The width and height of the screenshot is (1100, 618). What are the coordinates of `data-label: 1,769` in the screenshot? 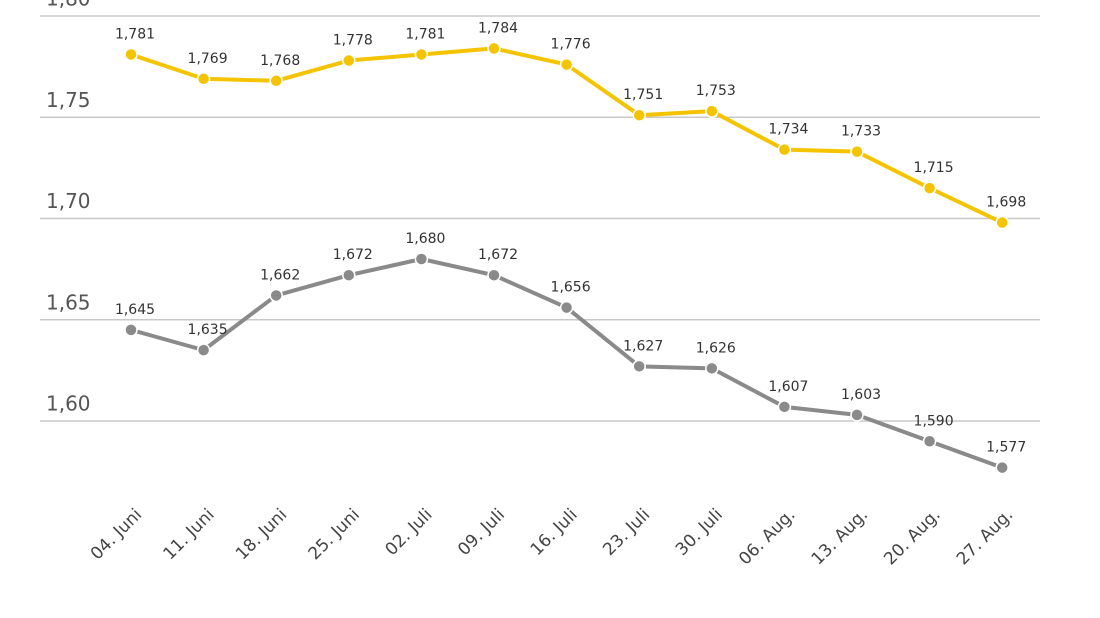 It's located at (208, 59).